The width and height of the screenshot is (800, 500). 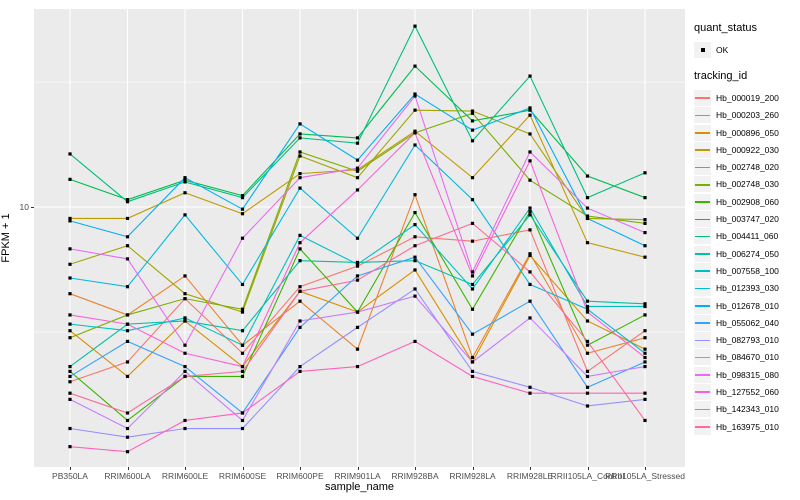 I want to click on legend-item-label: Hb_084670_010, so click(x=747, y=357).